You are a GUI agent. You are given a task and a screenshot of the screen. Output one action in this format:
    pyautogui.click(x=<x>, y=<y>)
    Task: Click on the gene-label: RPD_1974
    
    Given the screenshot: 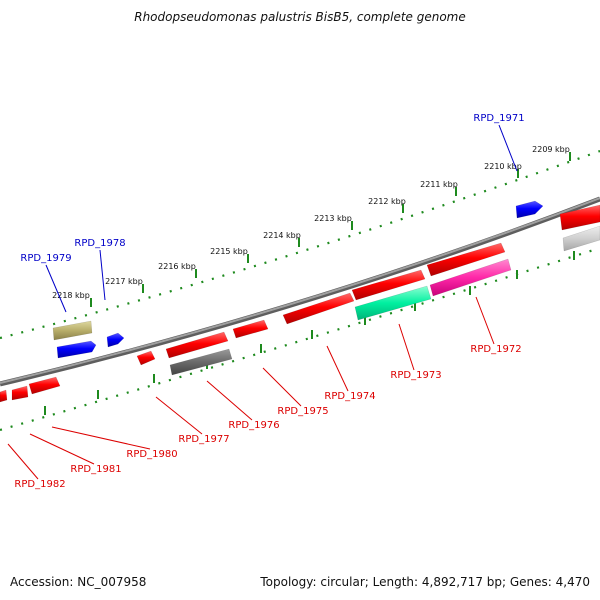 What is the action you would take?
    pyautogui.click(x=349, y=396)
    